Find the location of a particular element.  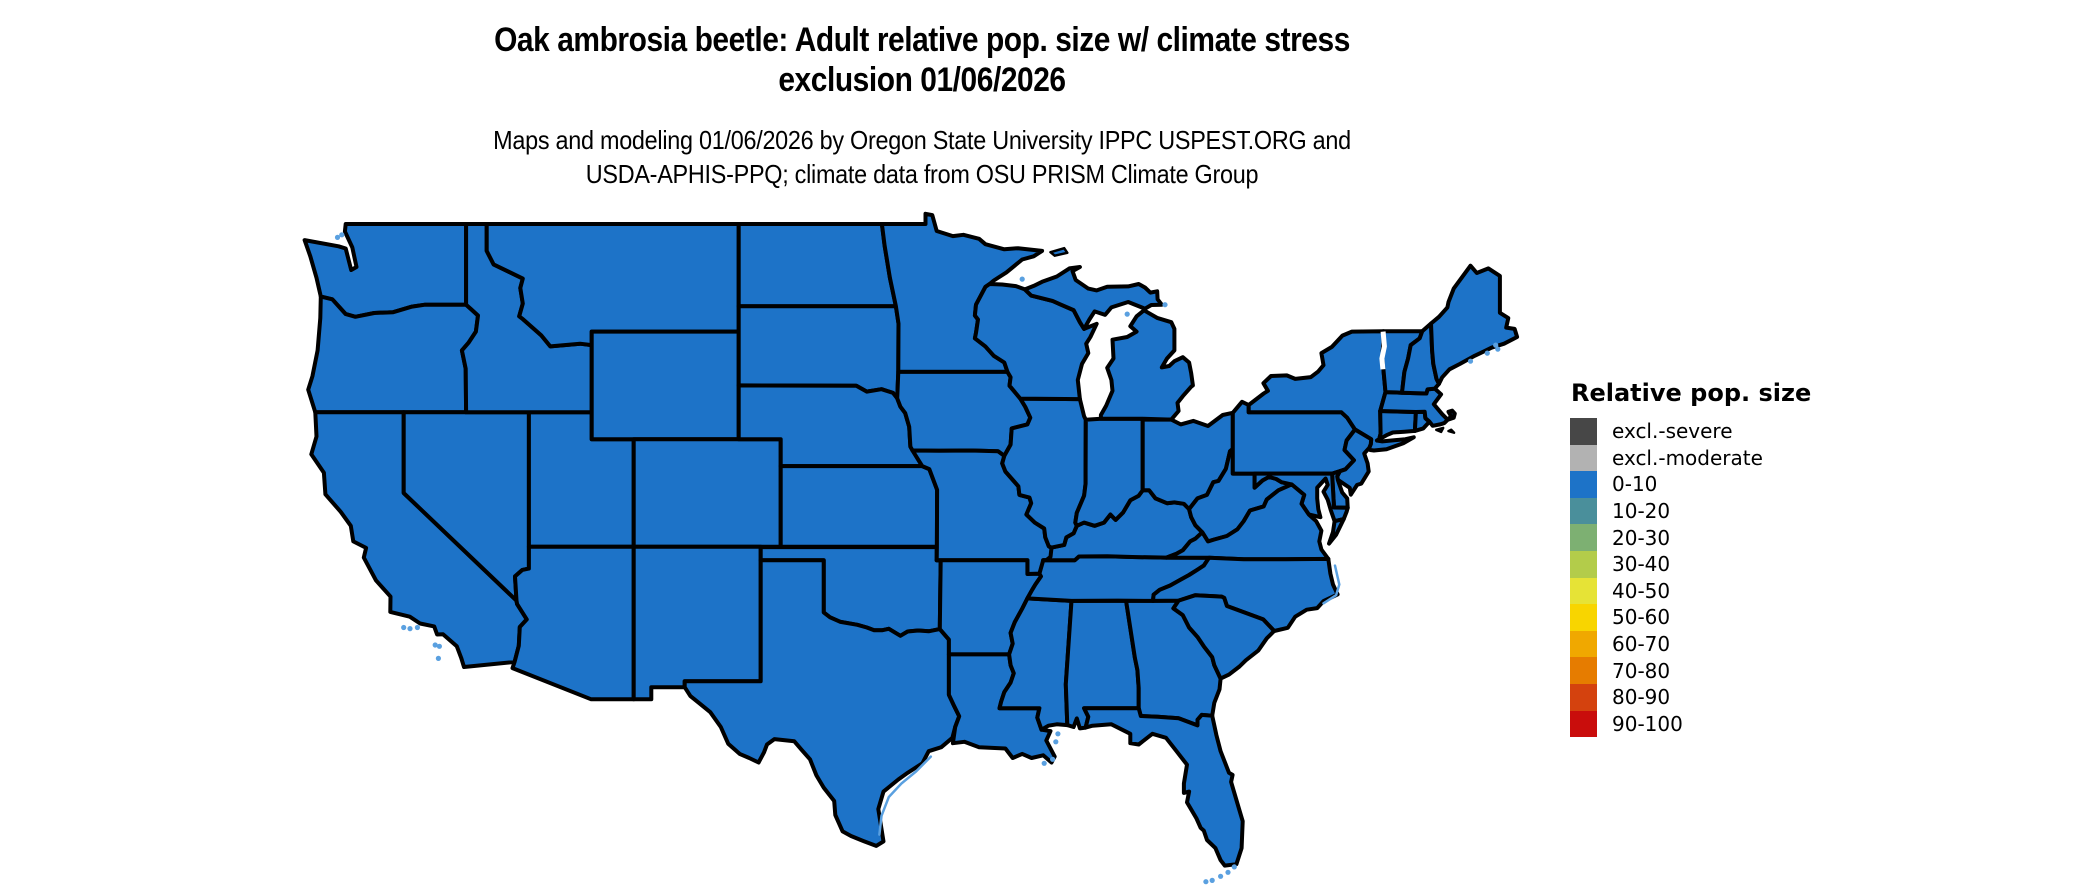

legend-row-50-60: 50-60 is located at coordinates (1690, 617).